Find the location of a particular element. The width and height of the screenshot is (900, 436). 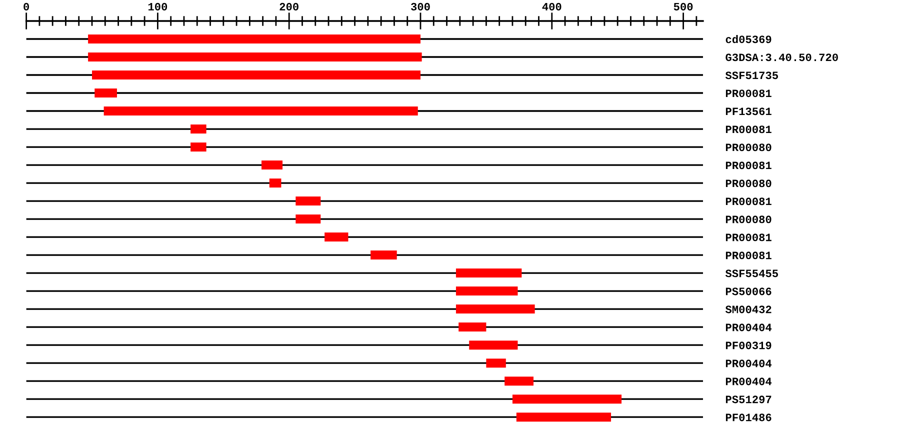

y-tick-label: G3DSA:3.40.50.720 is located at coordinates (782, 58).